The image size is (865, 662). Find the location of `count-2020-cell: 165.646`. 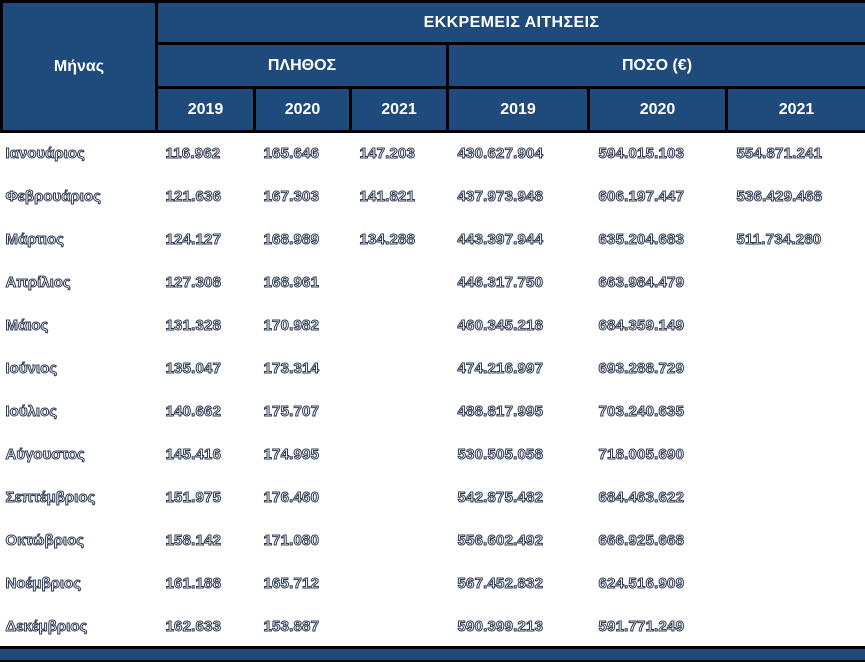

count-2020-cell: 165.646 is located at coordinates (302, 153).